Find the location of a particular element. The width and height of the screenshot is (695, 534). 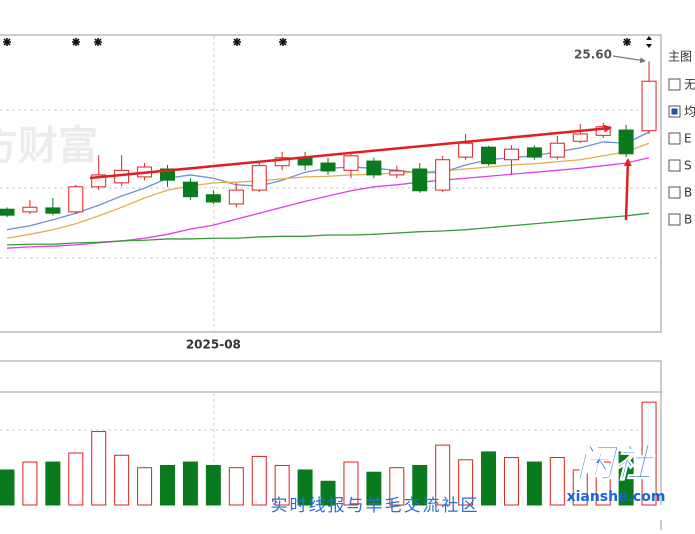

x-tick-label: 2025-08 is located at coordinates (213, 345).